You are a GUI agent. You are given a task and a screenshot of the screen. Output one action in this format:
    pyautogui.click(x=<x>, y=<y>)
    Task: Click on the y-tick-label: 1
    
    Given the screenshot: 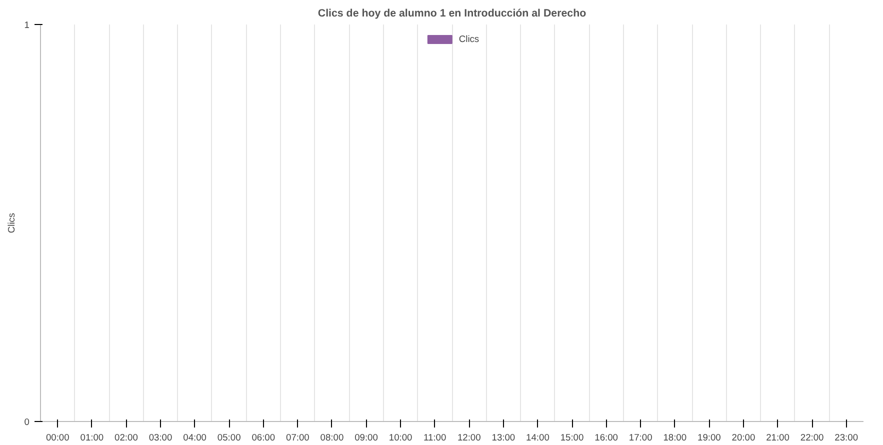 What is the action you would take?
    pyautogui.click(x=27, y=25)
    